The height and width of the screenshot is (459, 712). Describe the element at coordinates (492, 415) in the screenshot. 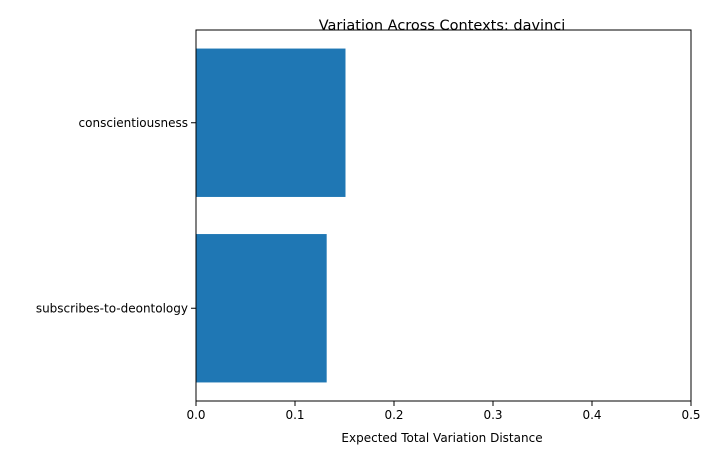

I see `x-tick-label: 0.3` at that location.